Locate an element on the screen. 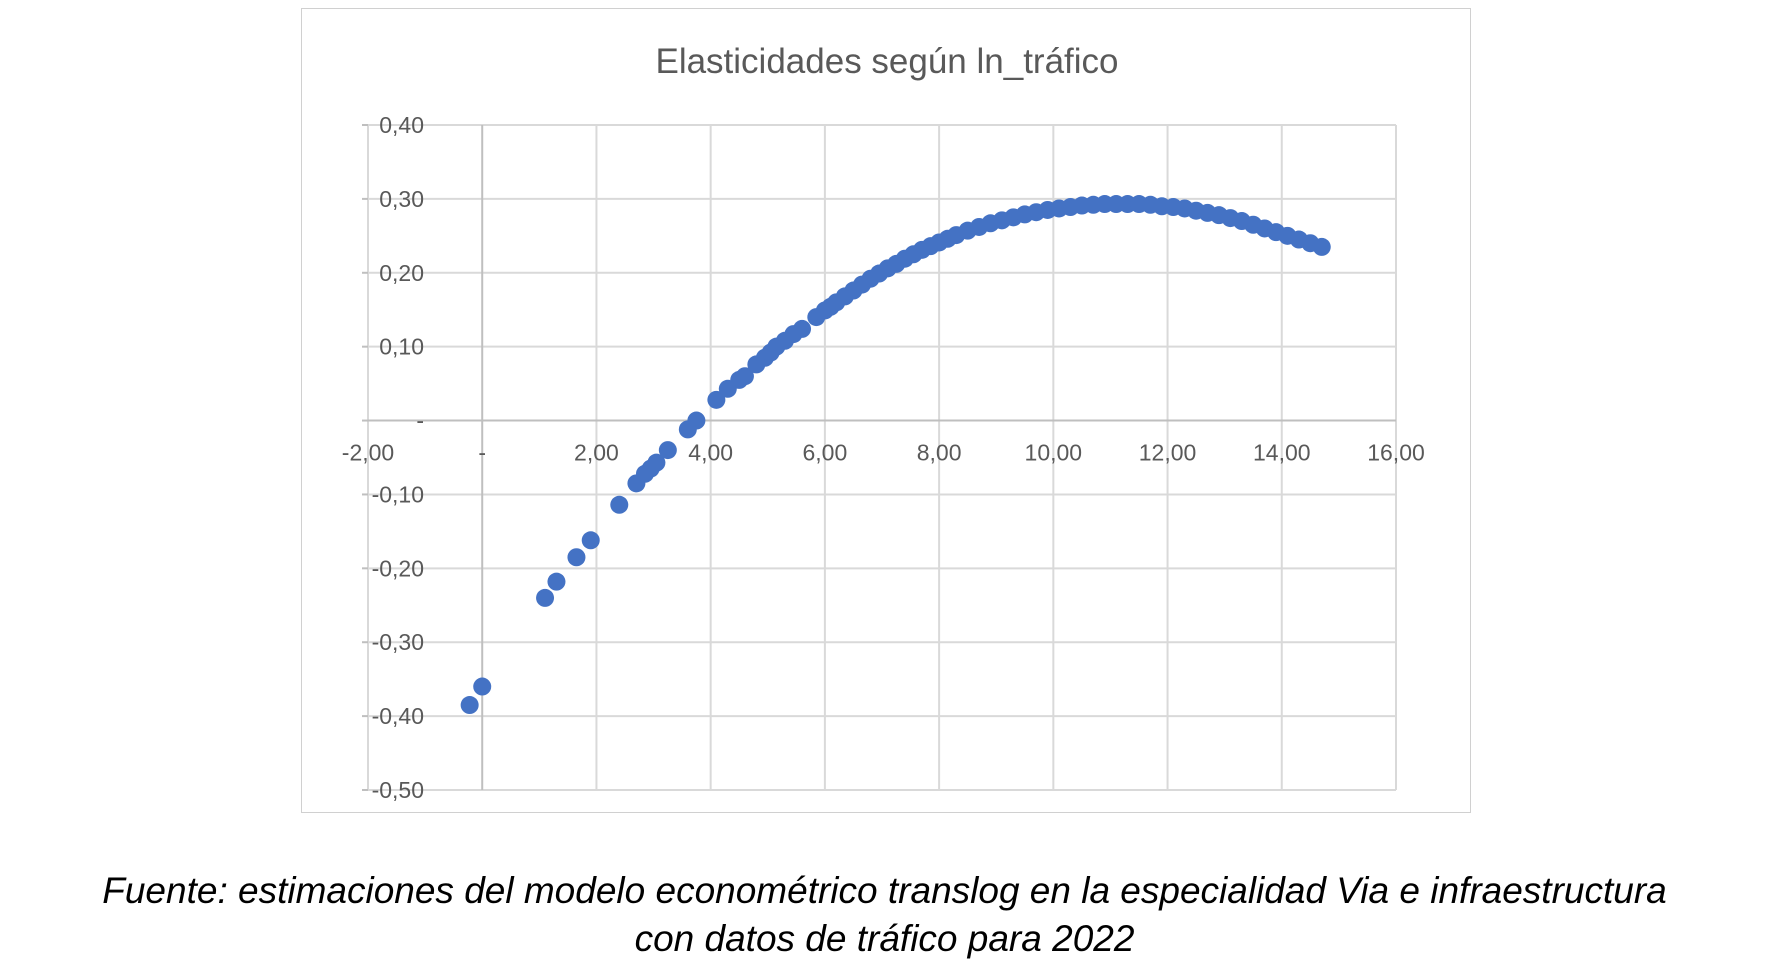  x-tick-label: 14,00 is located at coordinates (1282, 453).